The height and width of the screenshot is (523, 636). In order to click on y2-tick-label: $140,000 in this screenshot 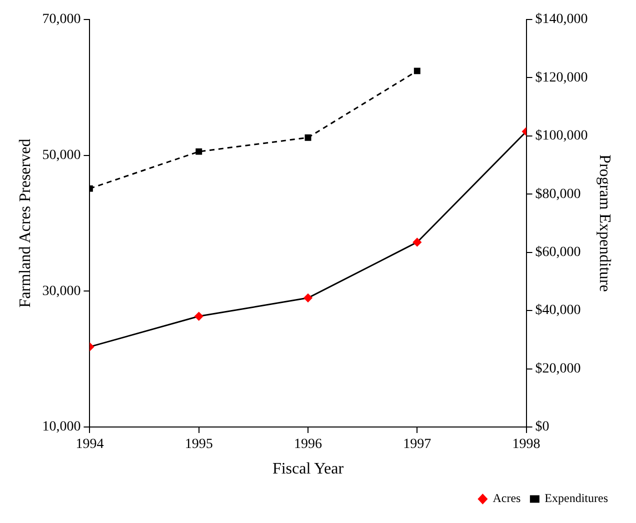, I will do `click(561, 20)`.